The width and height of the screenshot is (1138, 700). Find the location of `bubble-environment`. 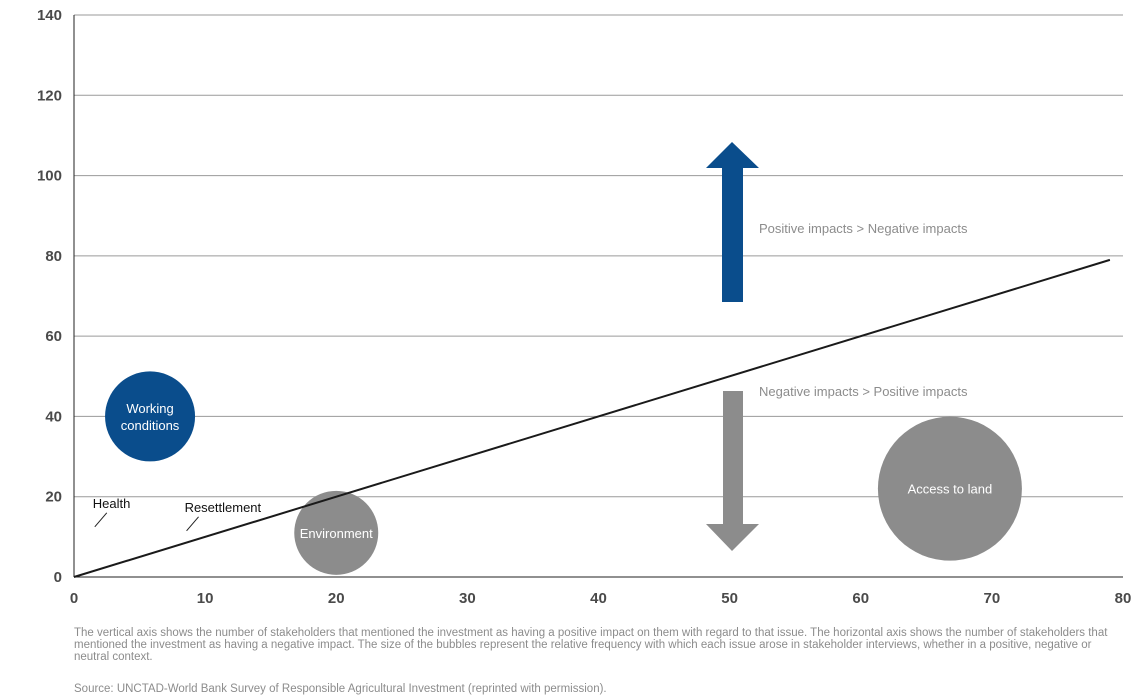

bubble-environment is located at coordinates (336, 532).